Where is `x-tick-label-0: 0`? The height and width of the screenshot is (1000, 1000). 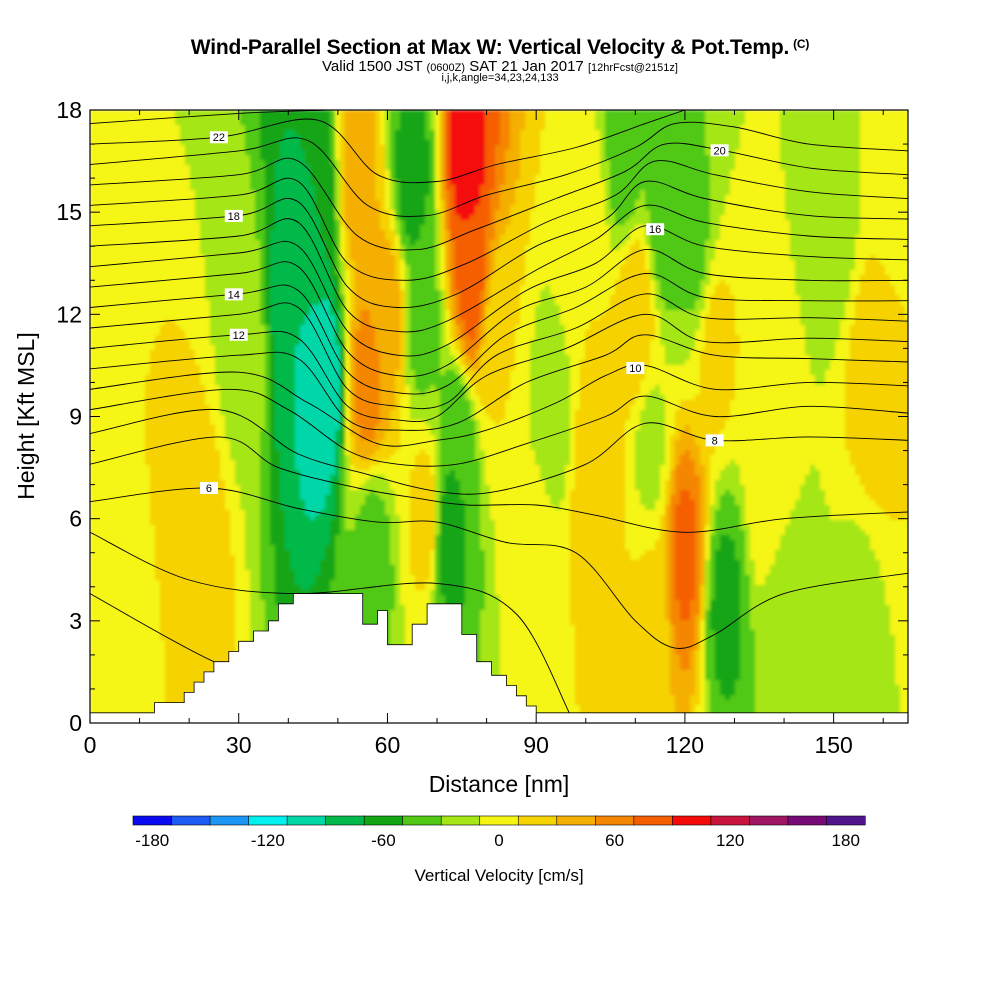 x-tick-label-0: 0 is located at coordinates (90, 745).